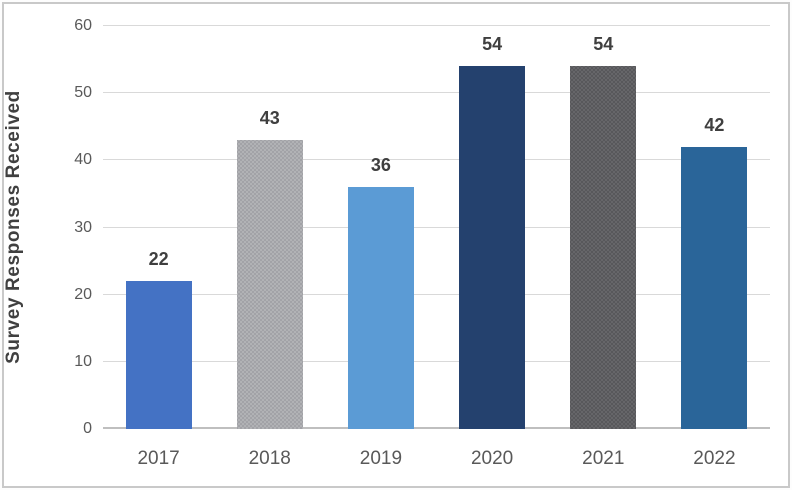 This screenshot has height=490, width=792. I want to click on bar-2019, so click(380, 308).